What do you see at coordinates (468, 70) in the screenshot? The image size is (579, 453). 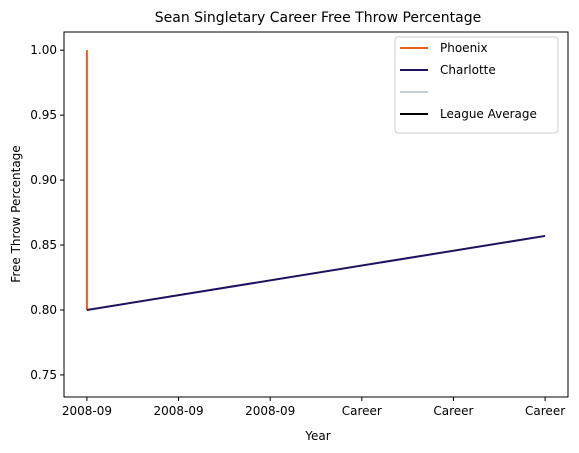 I see `legend-label: Charlotte` at bounding box center [468, 70].